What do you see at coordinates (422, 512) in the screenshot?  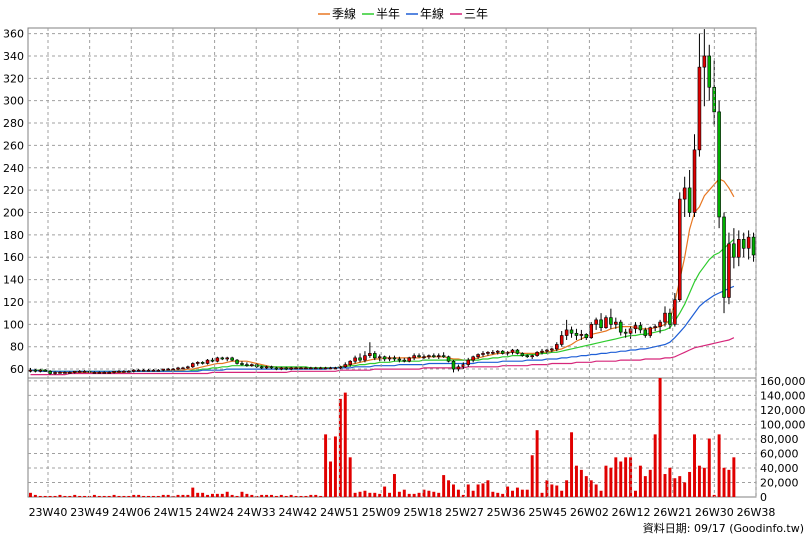 I see `x-tick-label: 25W18` at bounding box center [422, 512].